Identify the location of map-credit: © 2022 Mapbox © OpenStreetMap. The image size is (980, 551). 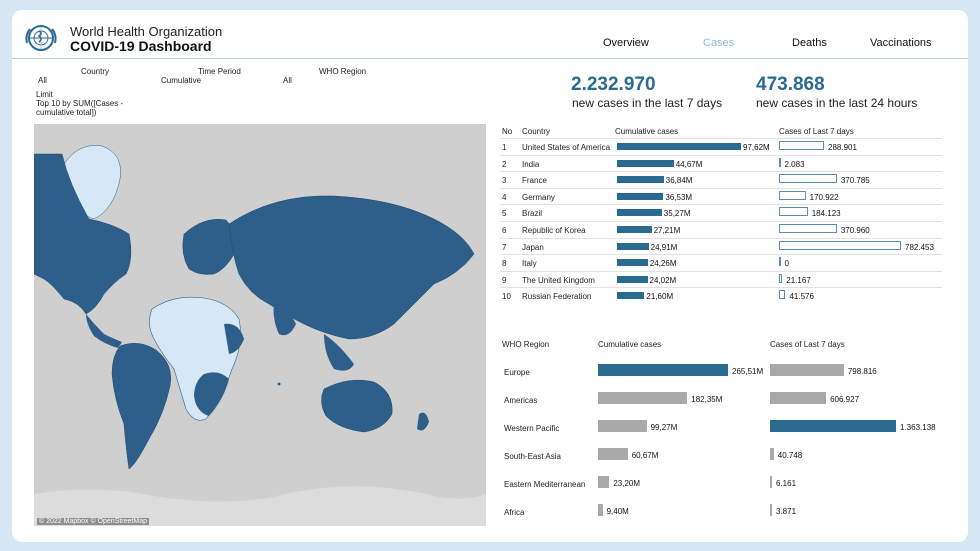
(93, 521).